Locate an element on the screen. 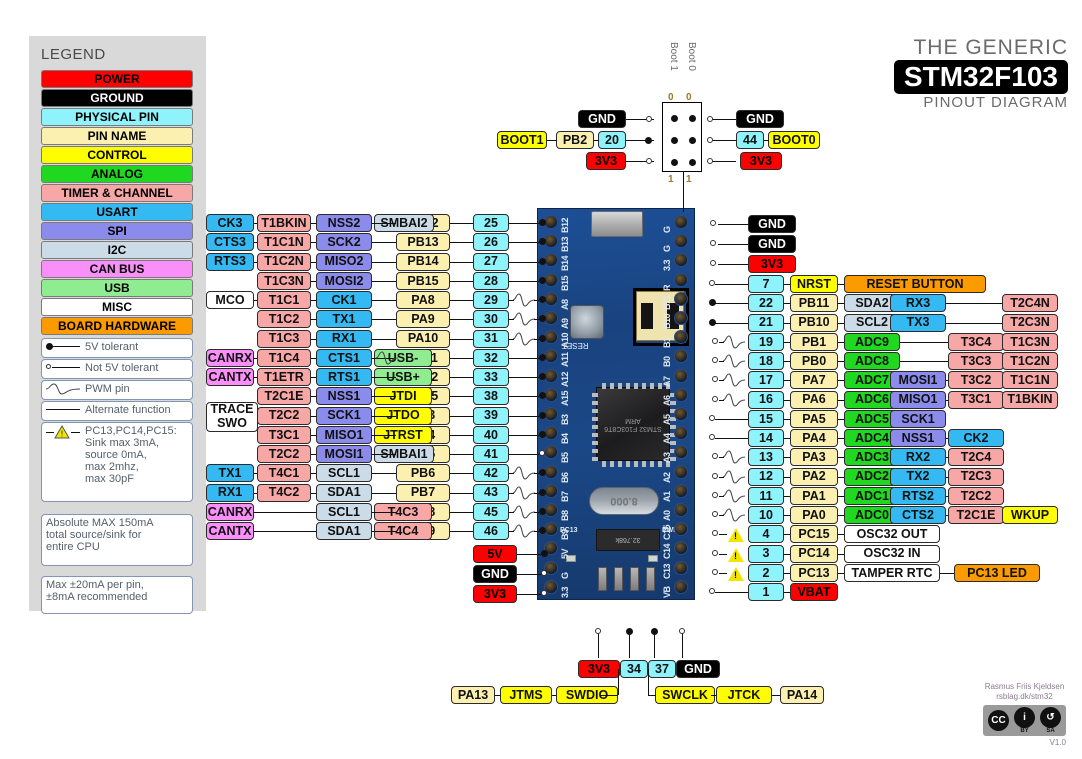 This screenshot has height=759, width=1082. silkscreen-label: R is located at coordinates (667, 287).